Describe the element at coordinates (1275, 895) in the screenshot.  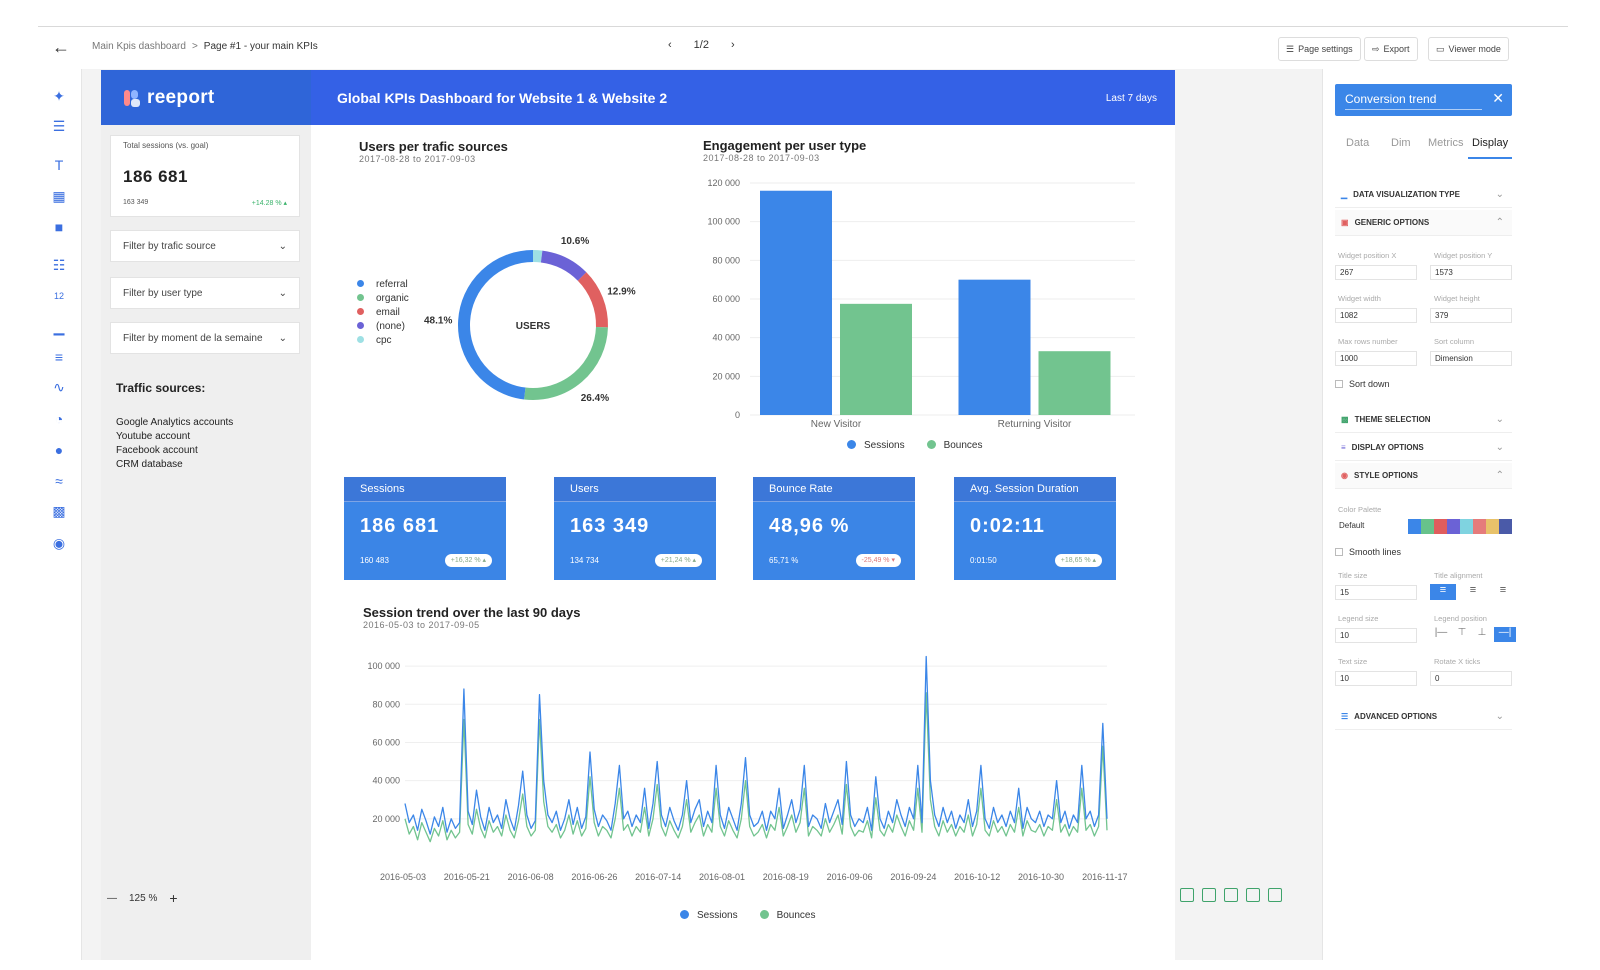
I see `layout-grid-icon` at that location.